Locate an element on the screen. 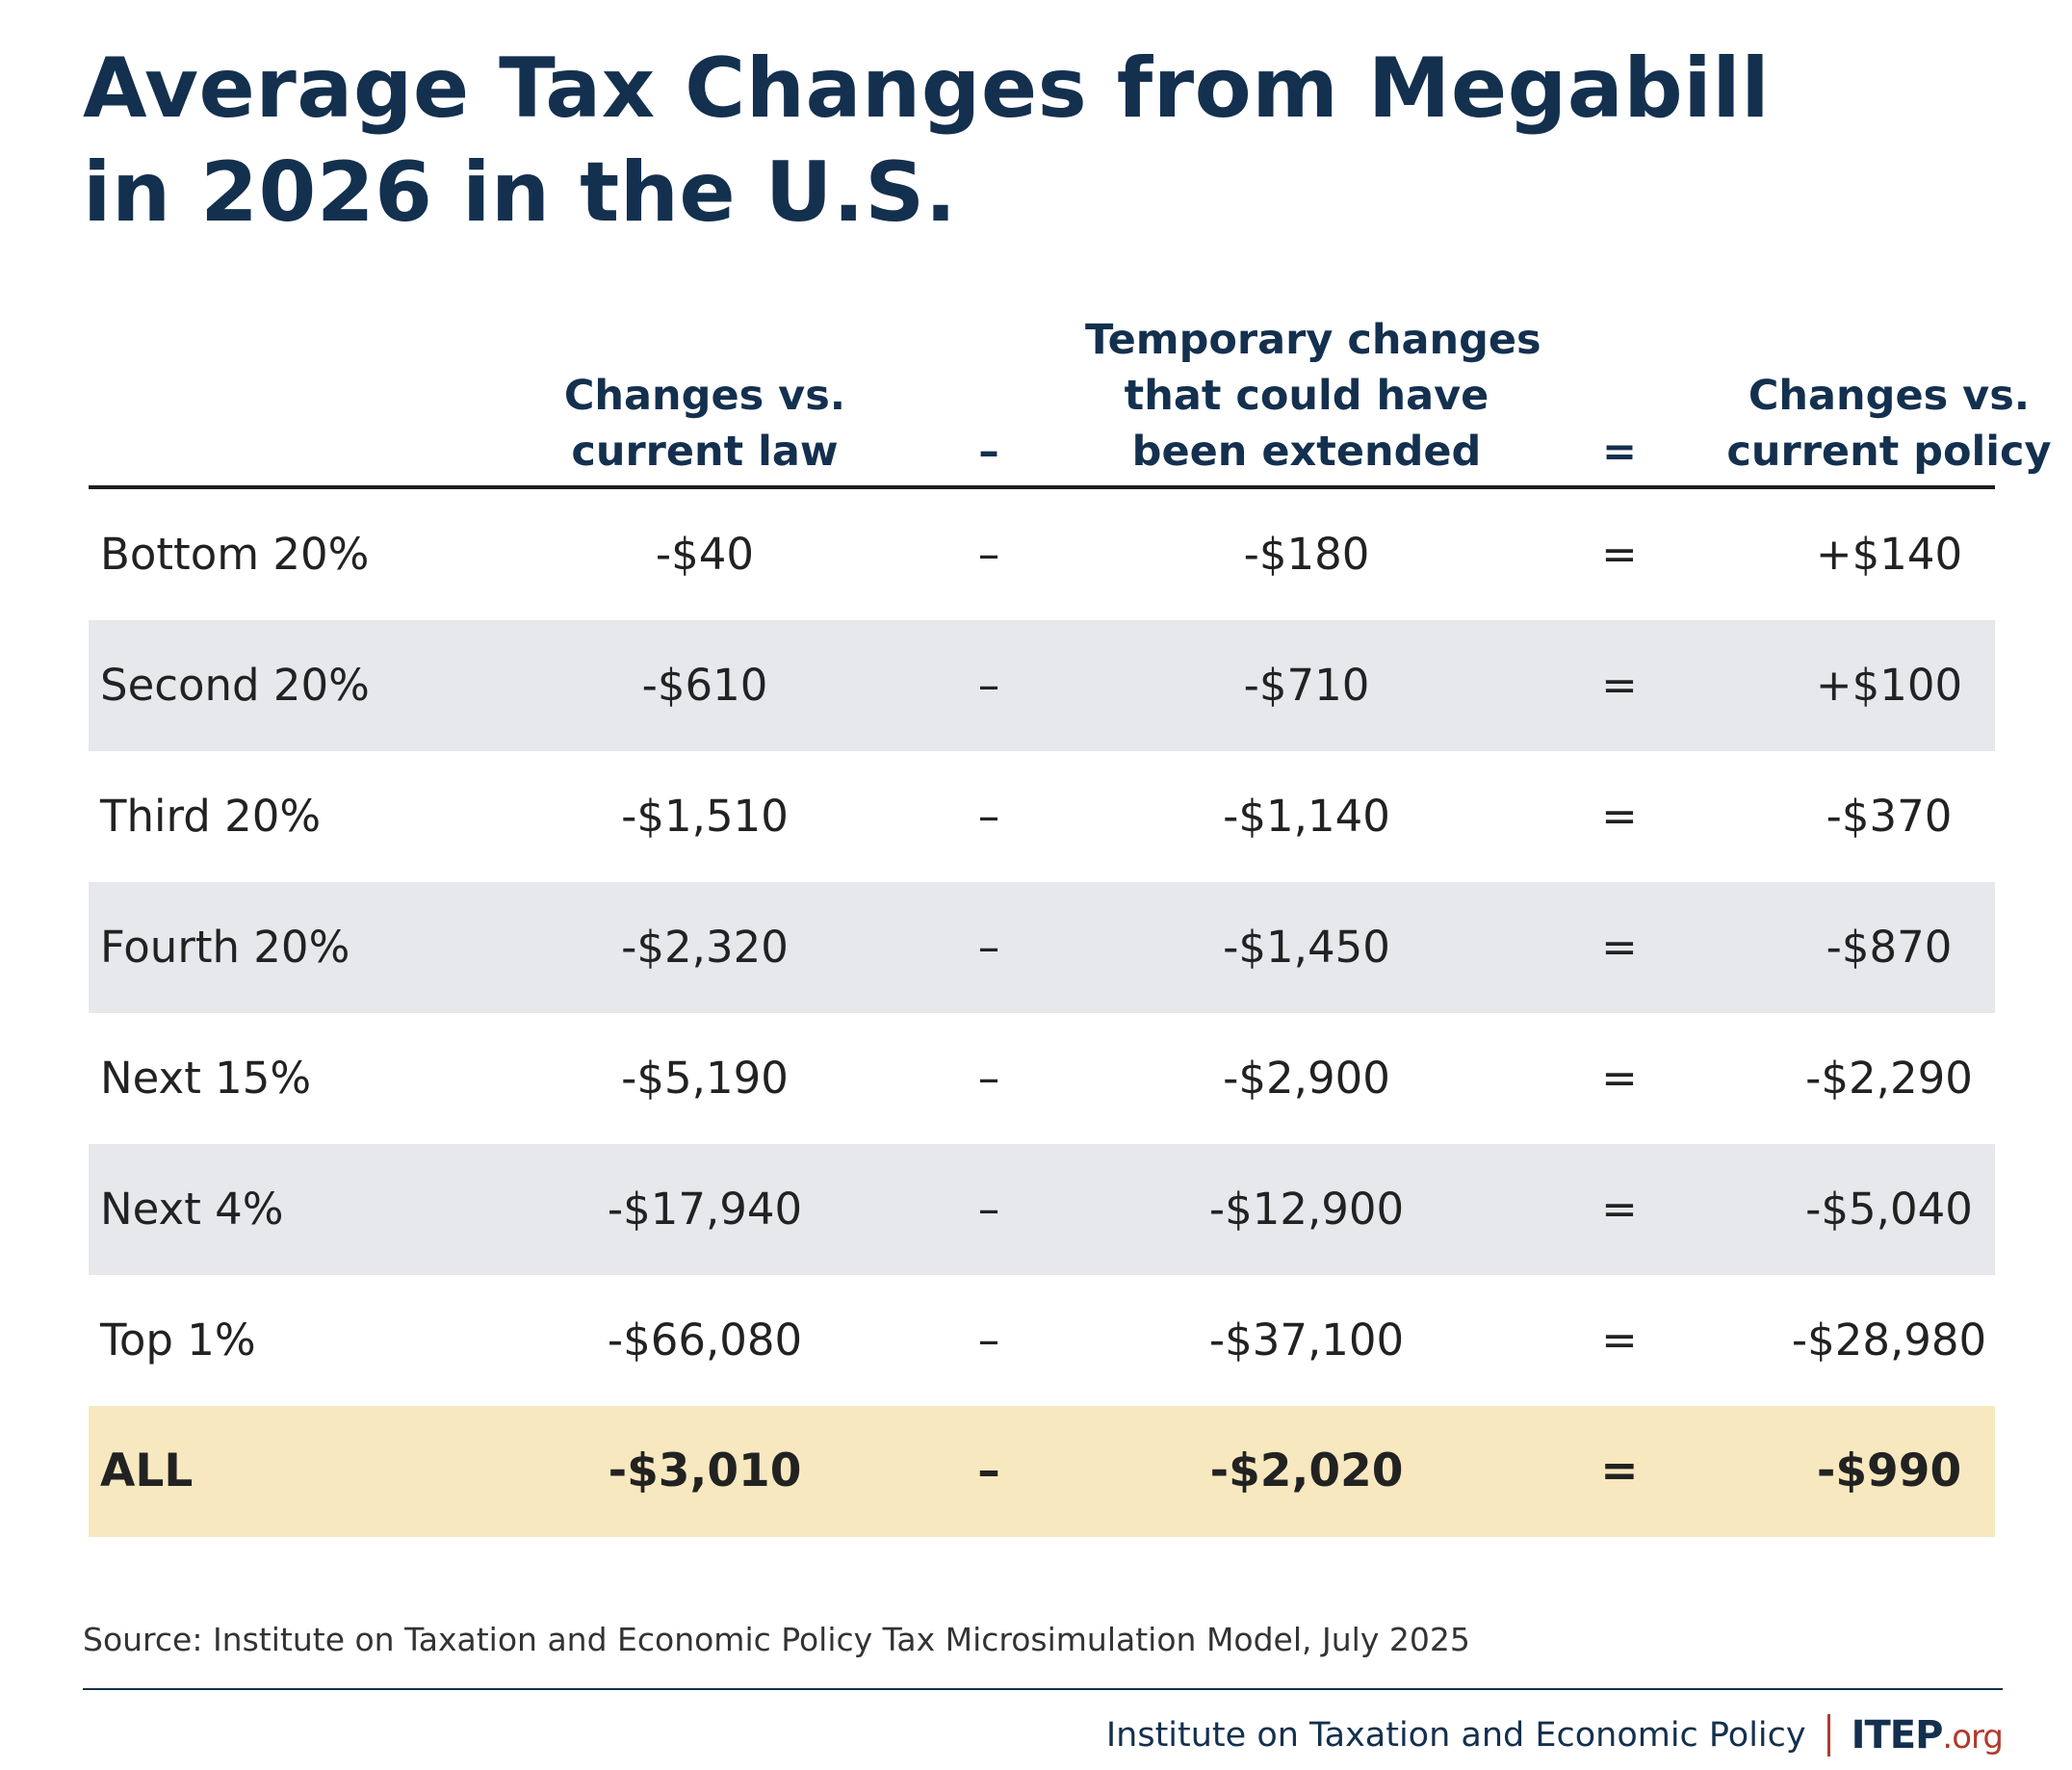 The height and width of the screenshot is (1770, 2072). footer-separator is located at coordinates (1828, 1735).